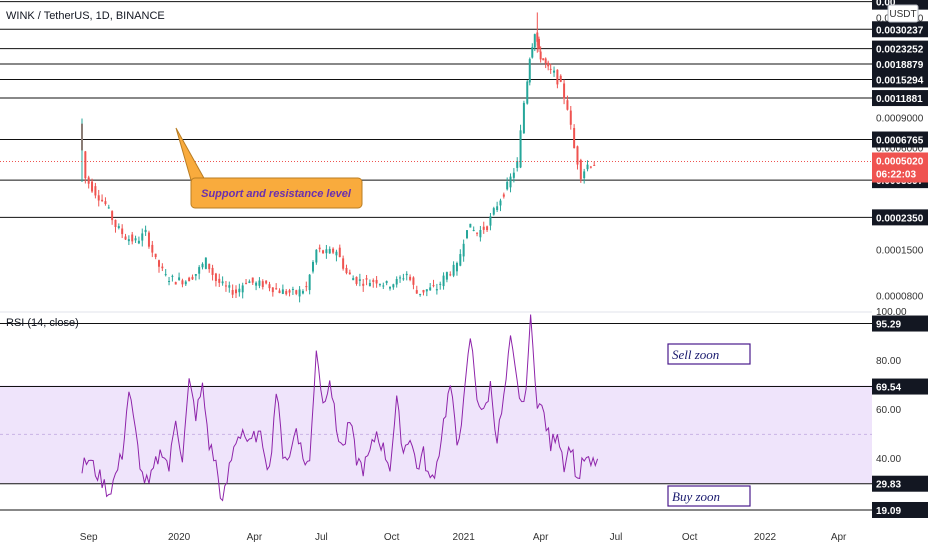 The height and width of the screenshot is (550, 932). Describe the element at coordinates (900, 167) in the screenshot. I see `current-price-tag` at that location.